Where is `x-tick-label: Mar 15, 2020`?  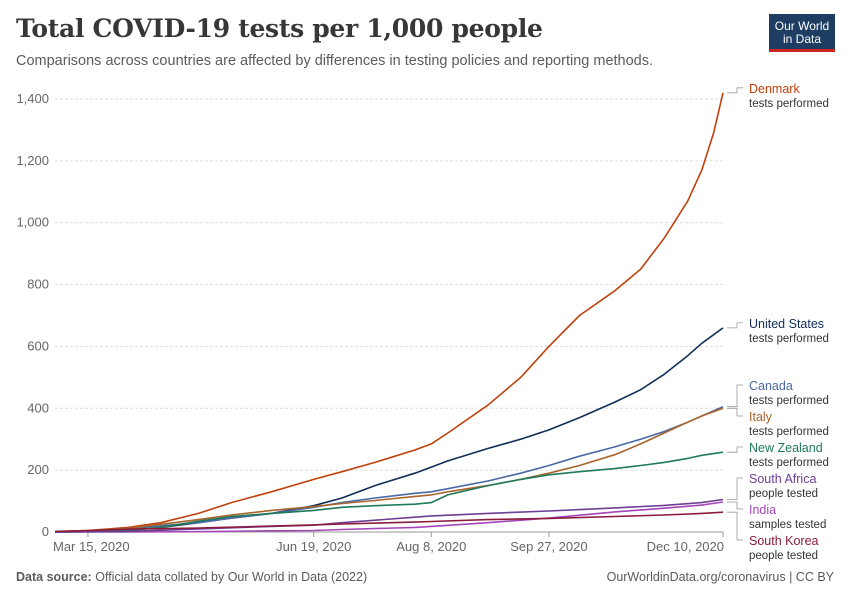
x-tick-label: Mar 15, 2020 is located at coordinates (91, 546).